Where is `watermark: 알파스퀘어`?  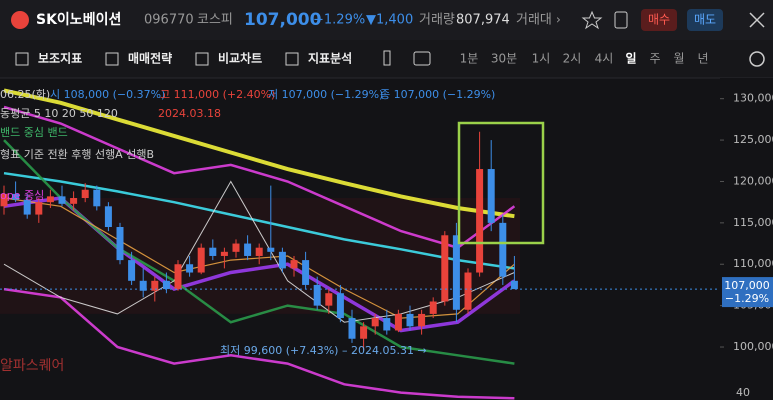 watermark: 알파스퀘어 is located at coordinates (32, 366).